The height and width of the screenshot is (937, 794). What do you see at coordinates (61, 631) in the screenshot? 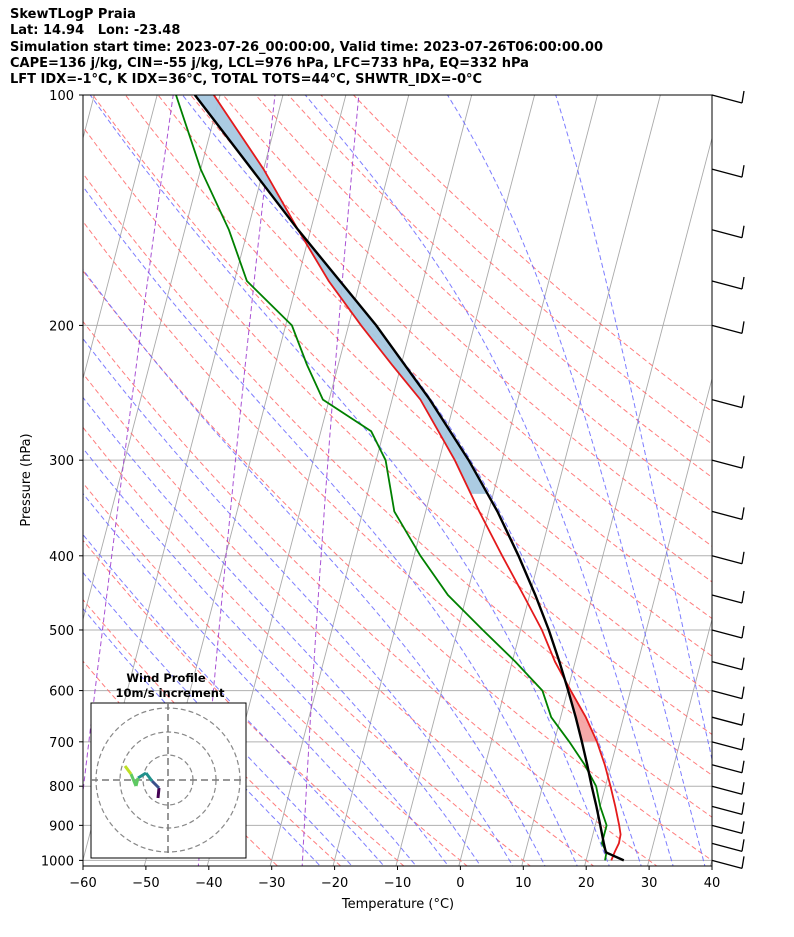
I see `y-tick-label: 500` at bounding box center [61, 631].